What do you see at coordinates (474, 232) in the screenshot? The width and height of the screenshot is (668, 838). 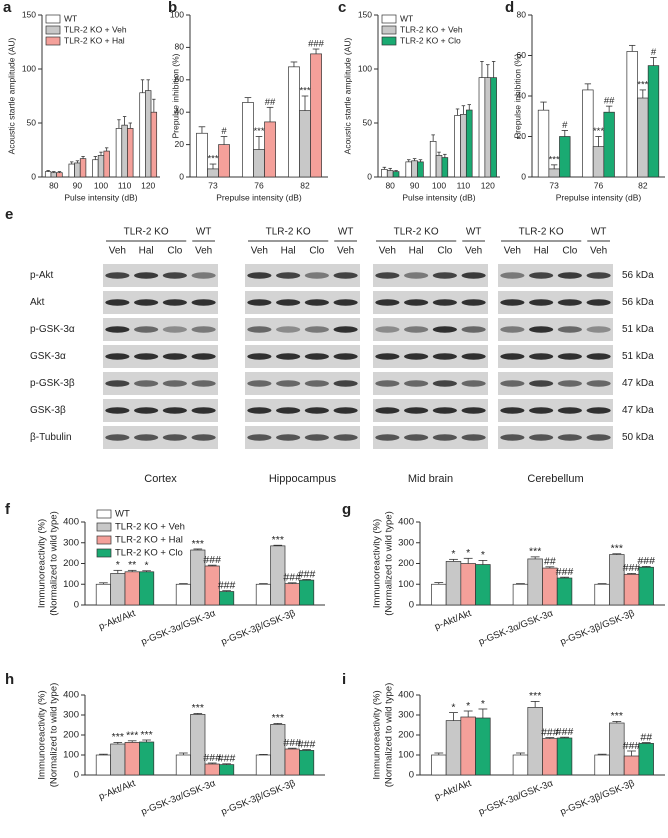 I see `group-label: WT` at bounding box center [474, 232].